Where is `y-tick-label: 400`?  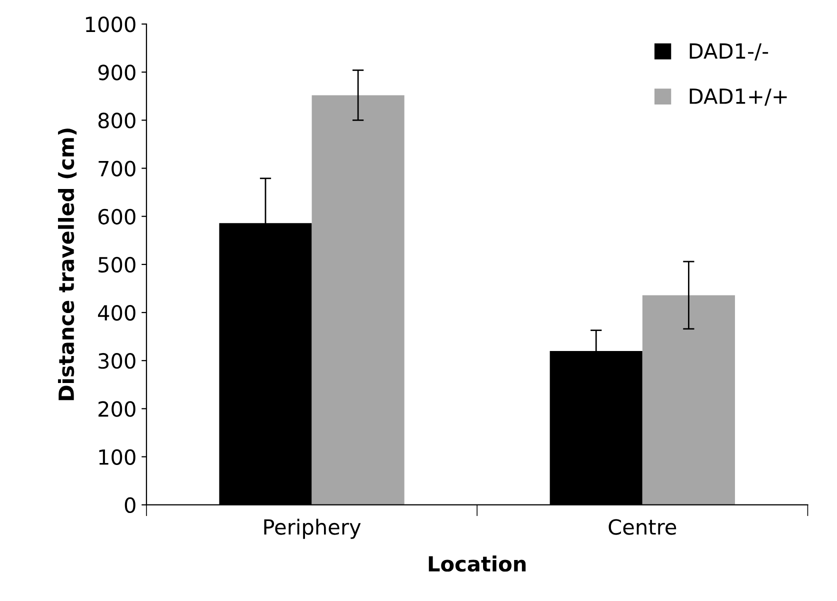 y-tick-label: 400 is located at coordinates (117, 312).